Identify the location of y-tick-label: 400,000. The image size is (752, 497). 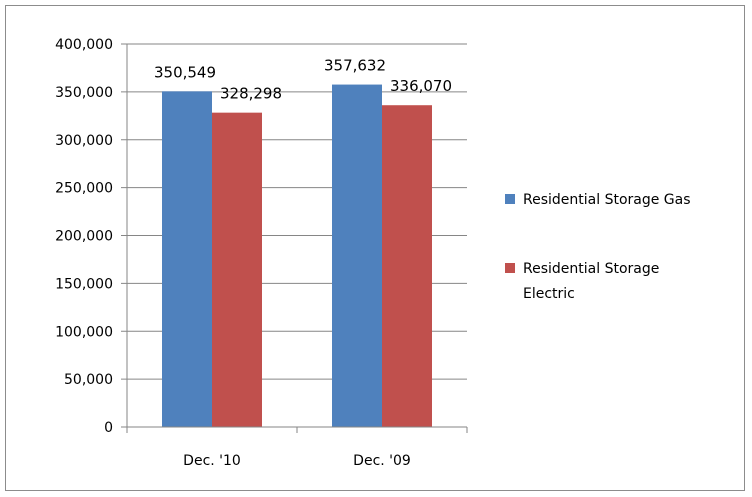
(84, 45).